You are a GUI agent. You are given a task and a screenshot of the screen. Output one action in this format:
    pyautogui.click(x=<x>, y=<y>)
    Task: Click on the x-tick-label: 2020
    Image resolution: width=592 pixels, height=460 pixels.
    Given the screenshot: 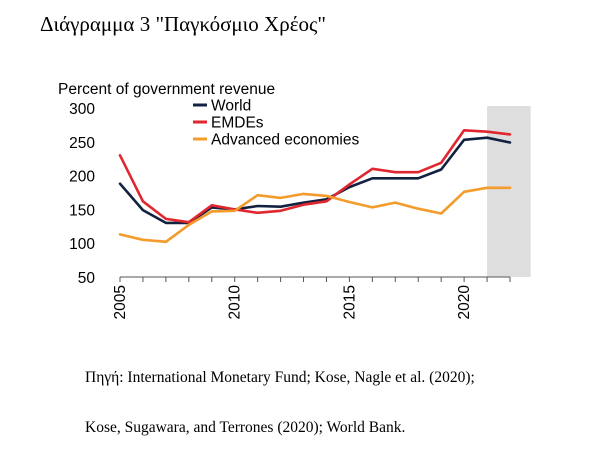 What is the action you would take?
    pyautogui.click(x=464, y=302)
    